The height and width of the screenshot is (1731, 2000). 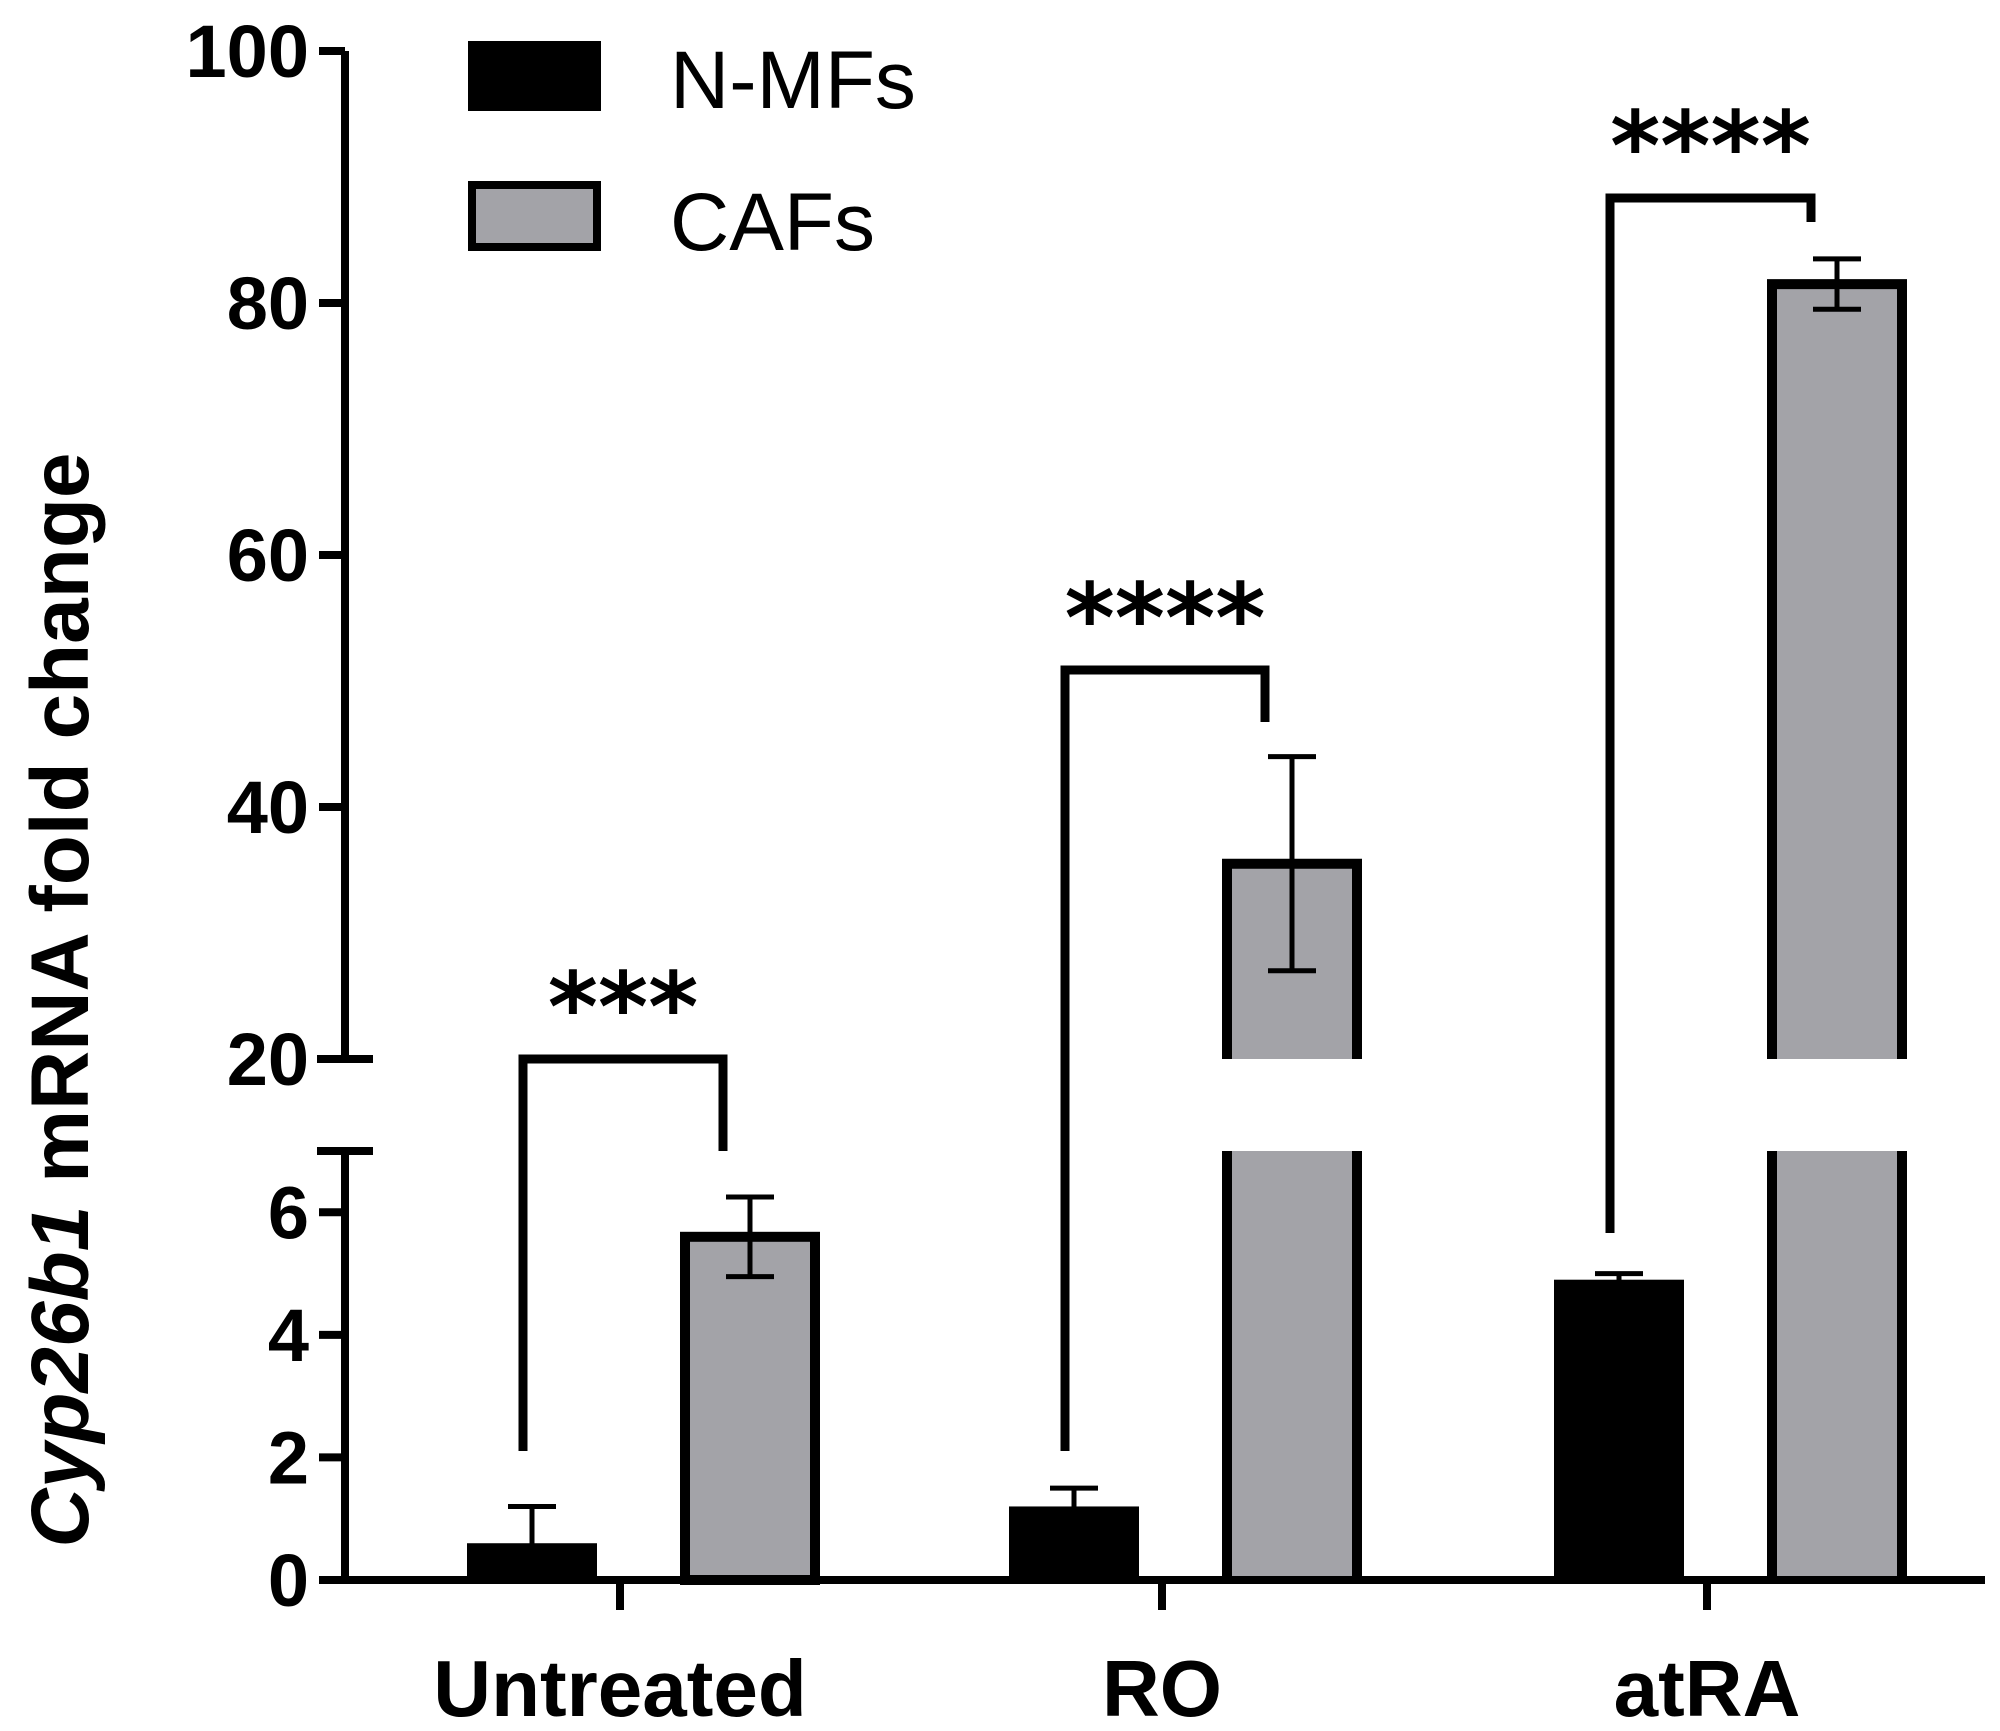 I want to click on y-tick-label-0: 0, so click(x=288, y=1580).